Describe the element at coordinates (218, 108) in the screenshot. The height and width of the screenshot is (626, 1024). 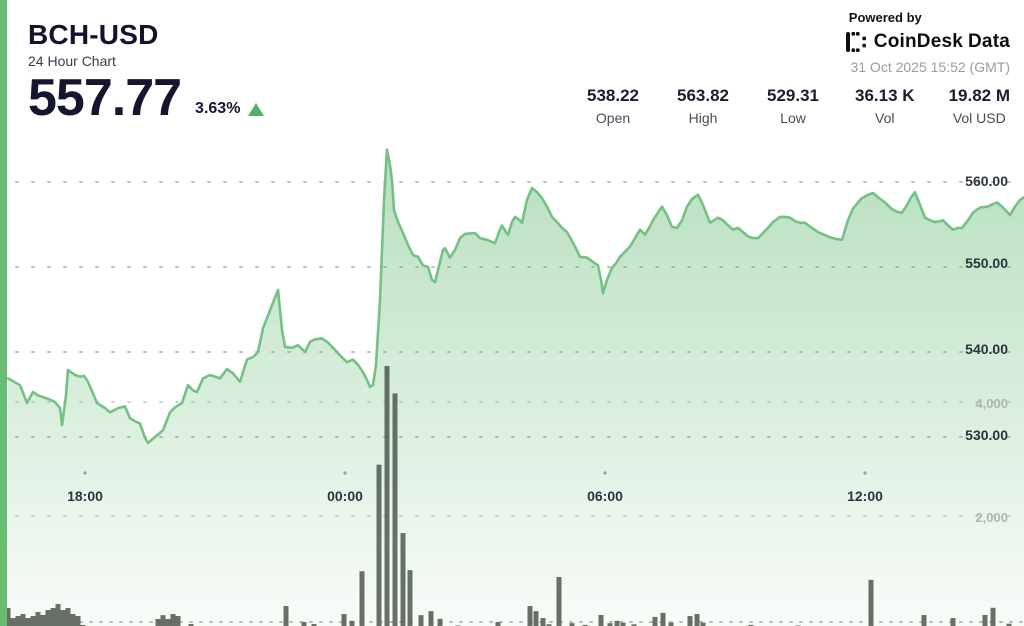
I see `change-percent: 3.63%` at that location.